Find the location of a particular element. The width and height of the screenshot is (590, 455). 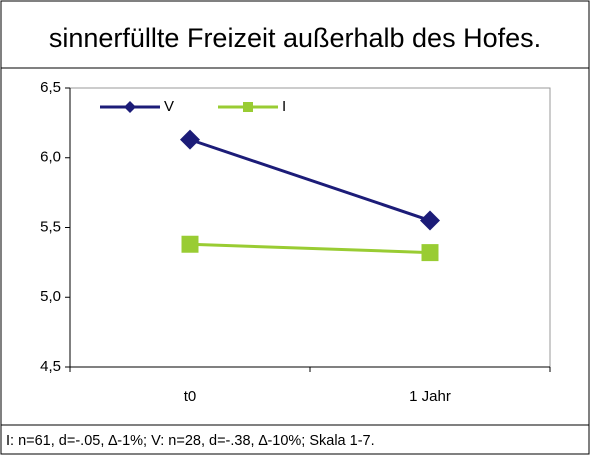

y-tick-label: 5,0 is located at coordinates (50, 296).